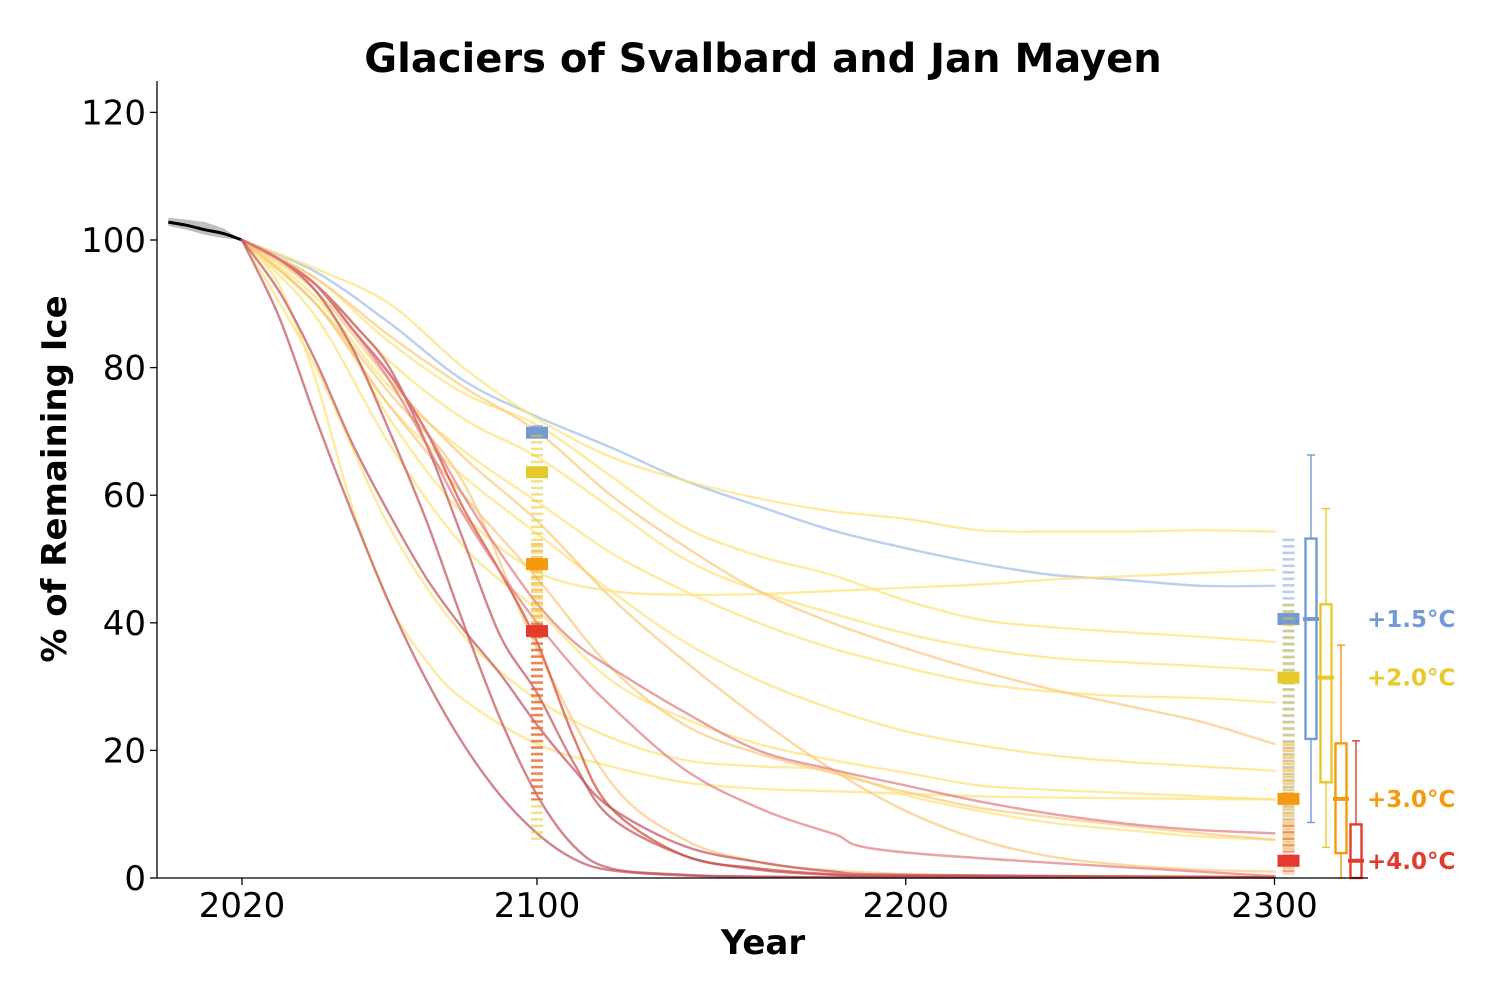  I want to click on scenario-label-3: +4.0°C, so click(1411, 862).